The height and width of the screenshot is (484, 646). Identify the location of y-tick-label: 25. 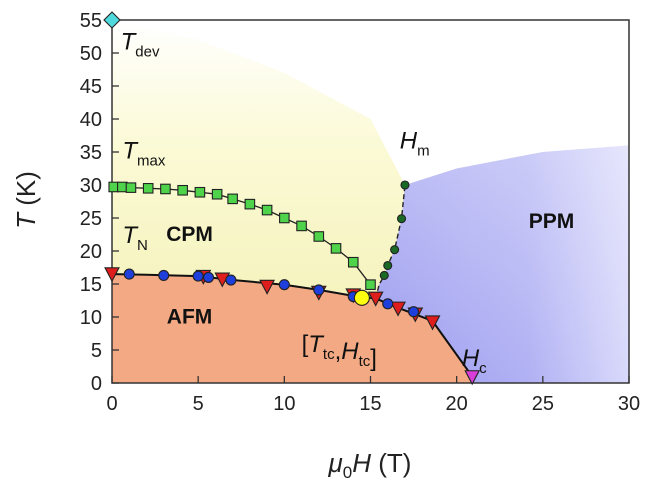
(91, 219).